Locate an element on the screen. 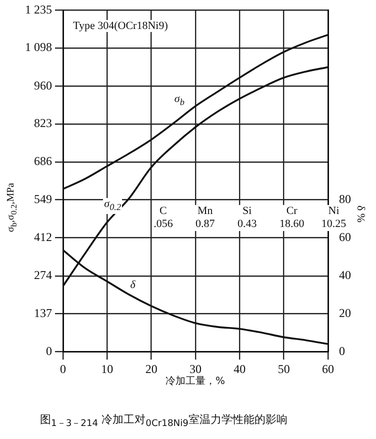 This screenshot has width=376, height=439. series-label: σ$_{b}$ is located at coordinates (179, 101).